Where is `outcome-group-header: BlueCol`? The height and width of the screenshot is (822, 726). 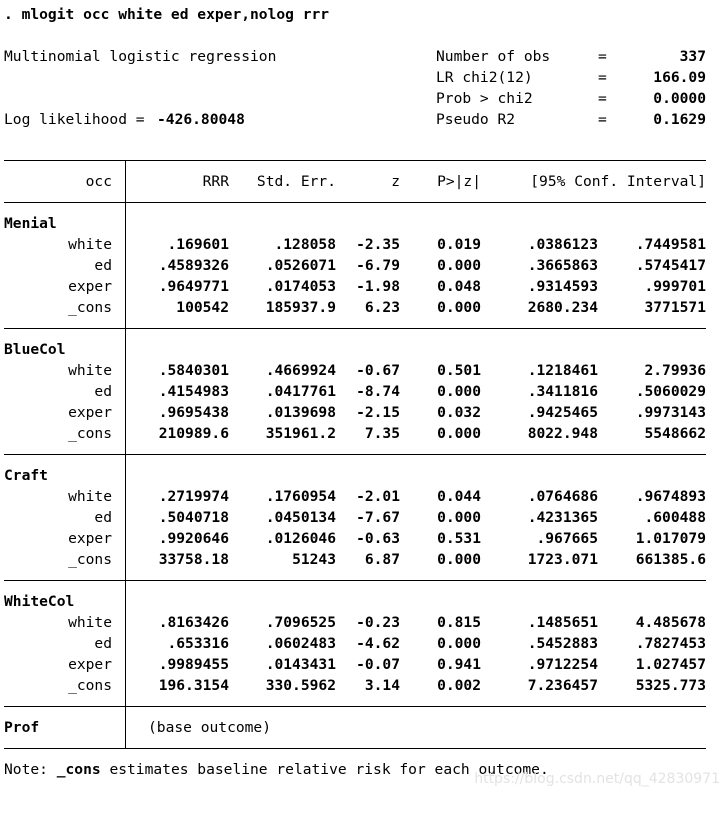 outcome-group-header: BlueCol is located at coordinates (363, 349).